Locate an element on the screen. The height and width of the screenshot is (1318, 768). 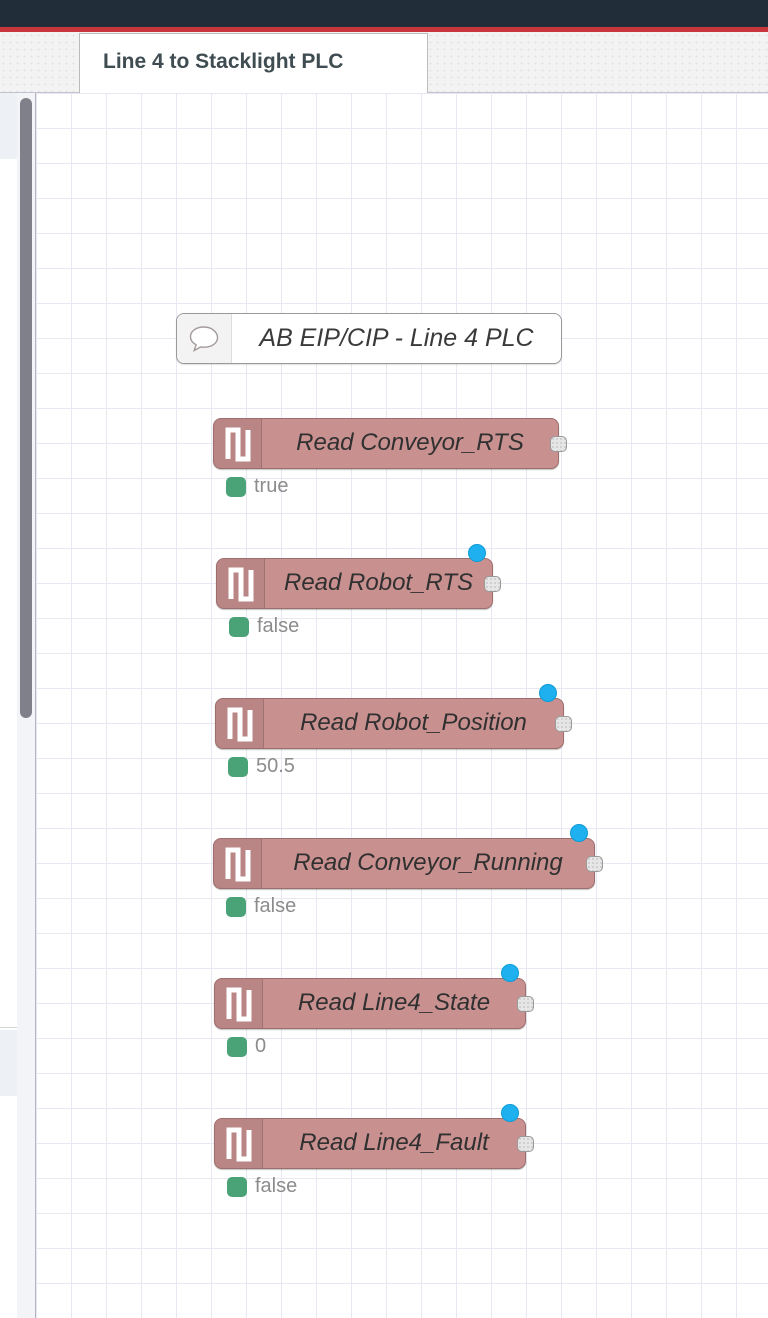
node-label: Read Line4_State is located at coordinates (394, 1002).